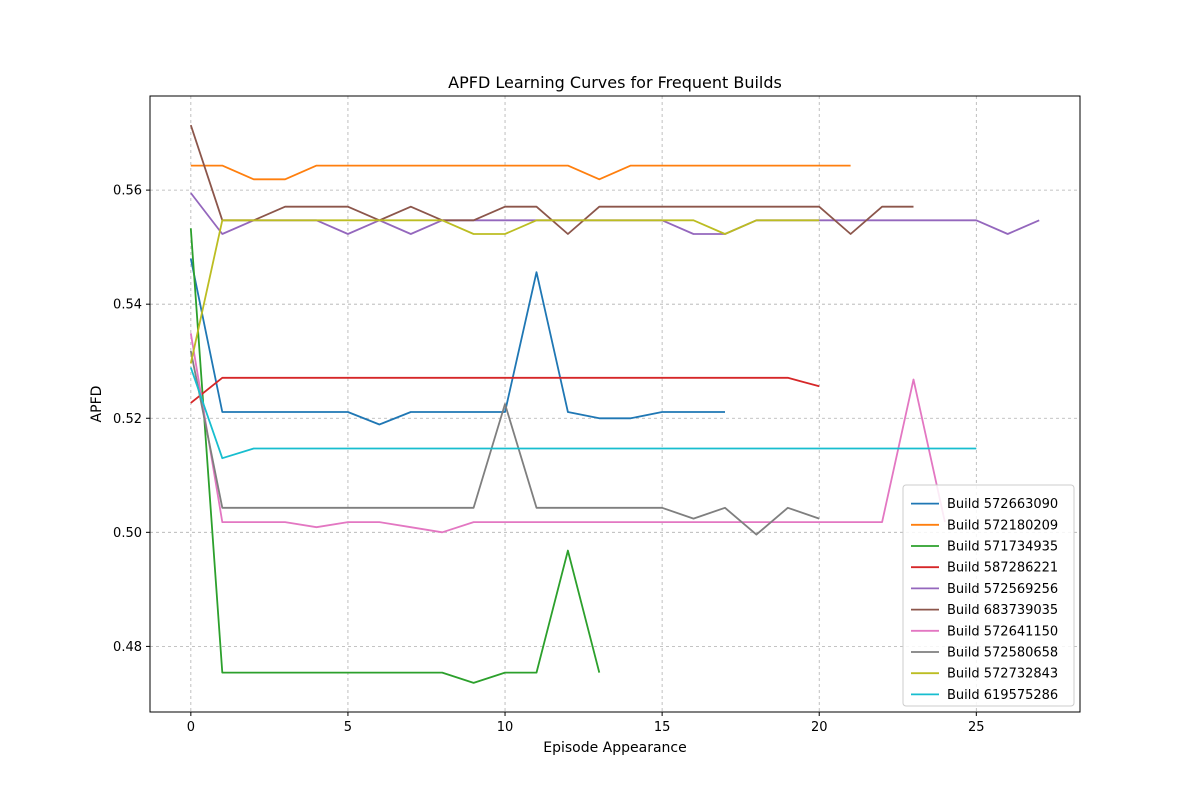  I want to click on y-tick-label: 0.50, so click(127, 533).